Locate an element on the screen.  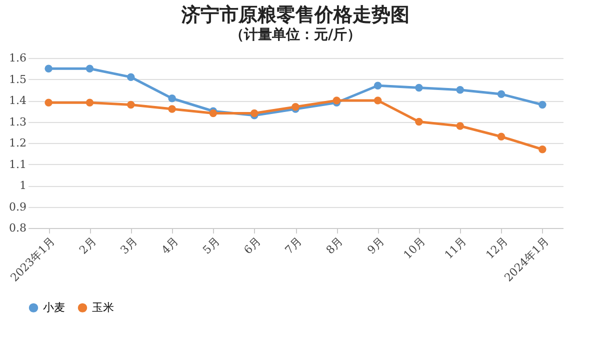
x-tick-label: 7月 is located at coordinates (293, 245).